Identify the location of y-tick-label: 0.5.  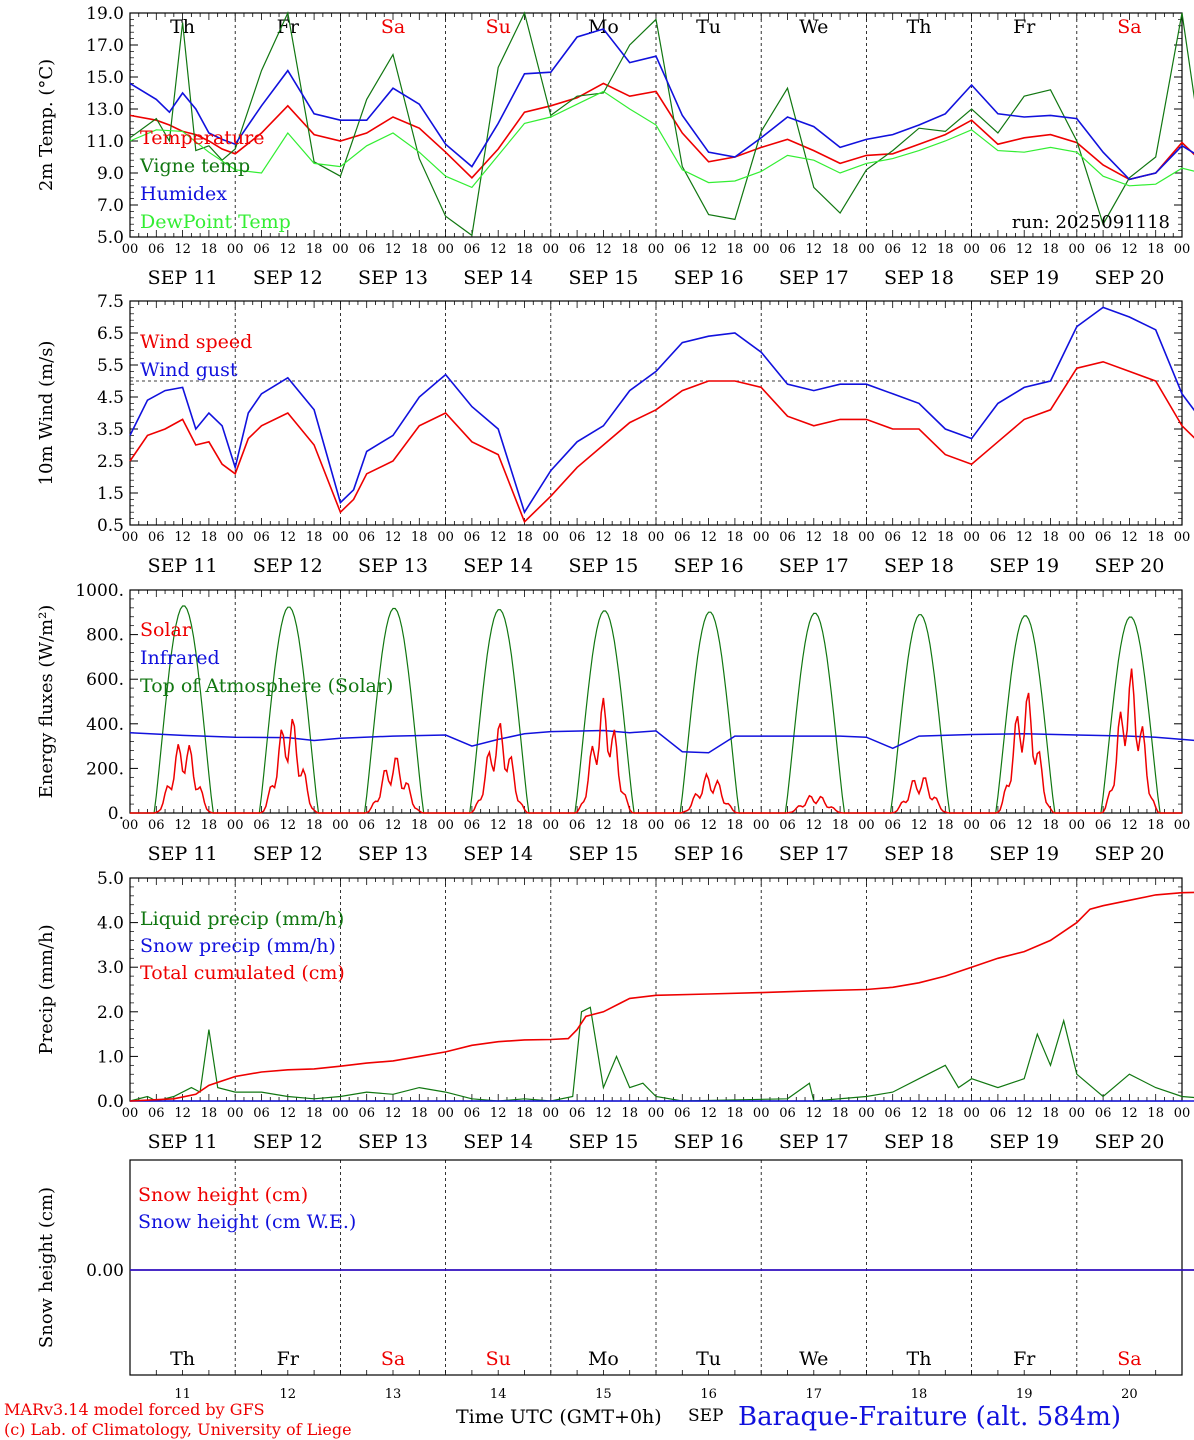
(110, 526).